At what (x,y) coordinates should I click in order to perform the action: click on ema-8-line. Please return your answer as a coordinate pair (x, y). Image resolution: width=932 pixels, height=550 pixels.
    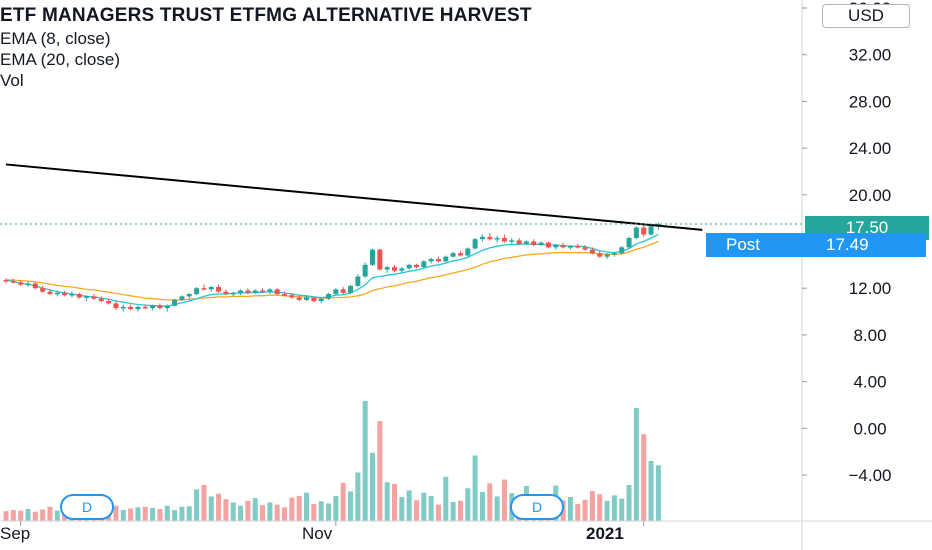
    Looking at the image, I should click on (332, 270).